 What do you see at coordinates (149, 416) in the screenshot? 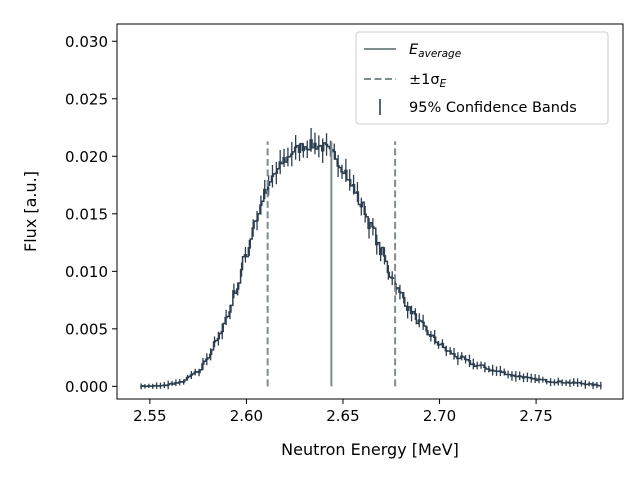
I see `x-tick-label: 2.55` at bounding box center [149, 416].